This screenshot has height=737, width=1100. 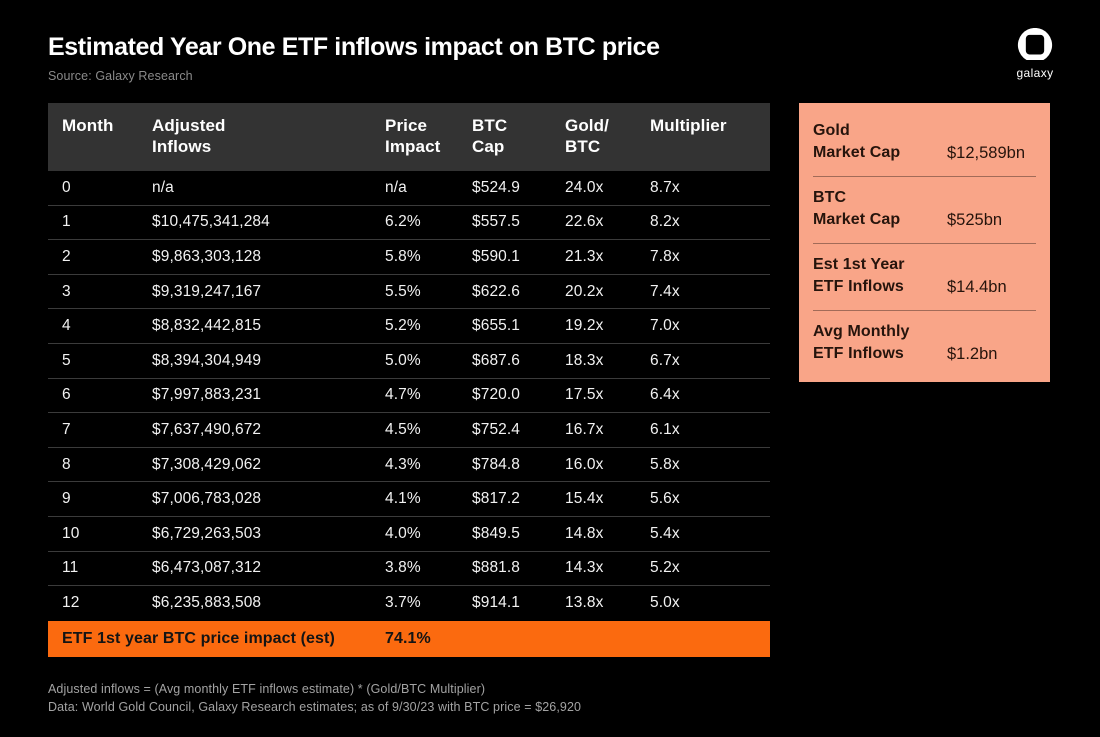 I want to click on table-row: 11 $6,473,087,312 3.8% $881.8 14.3x 5.2x, so click(x=409, y=569).